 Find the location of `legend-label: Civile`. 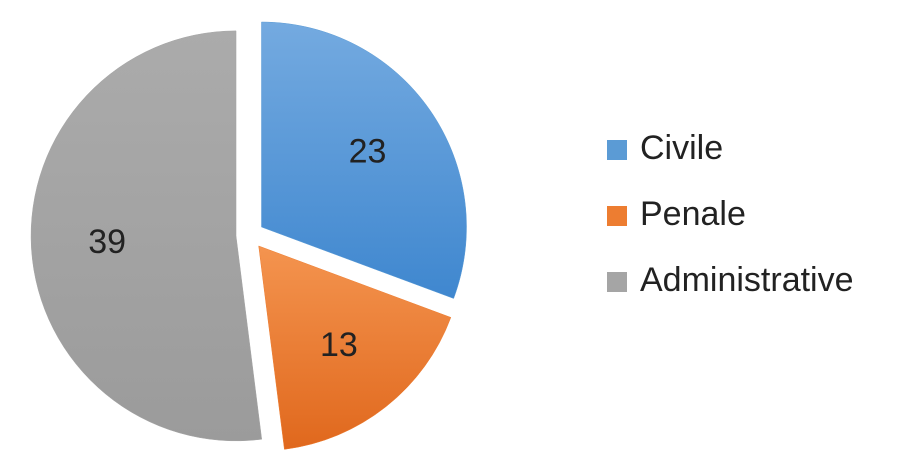

legend-label: Civile is located at coordinates (681, 148).